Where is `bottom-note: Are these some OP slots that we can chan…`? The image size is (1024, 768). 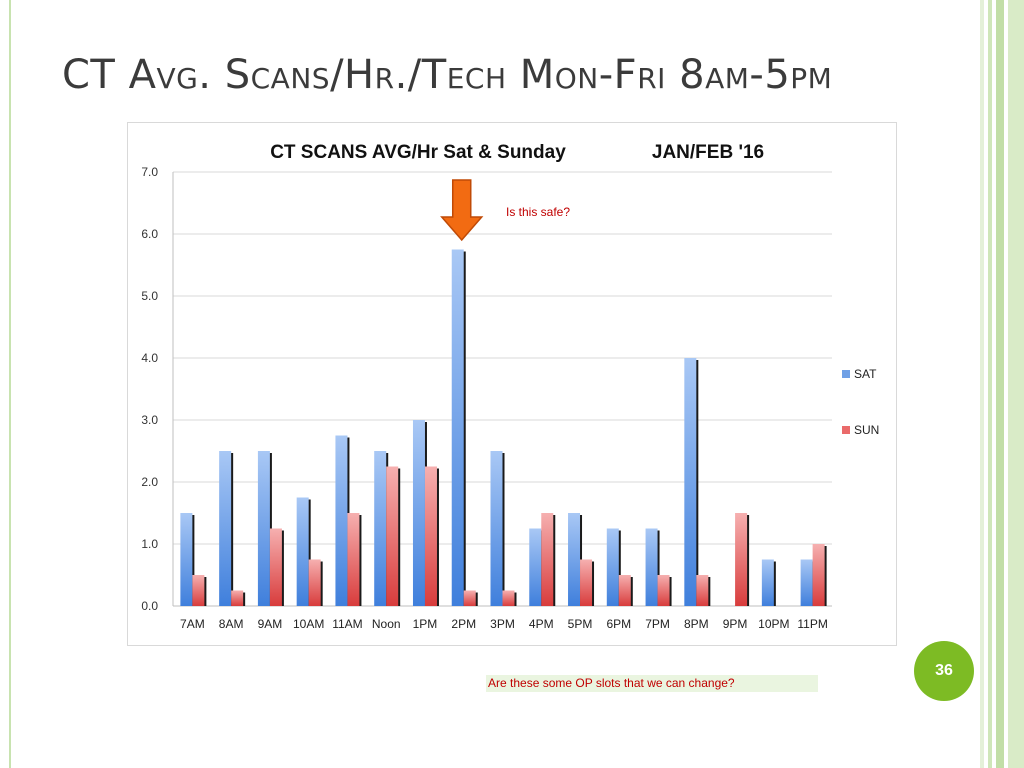 bottom-note: Are these some OP slots that we can chan… is located at coordinates (652, 683).